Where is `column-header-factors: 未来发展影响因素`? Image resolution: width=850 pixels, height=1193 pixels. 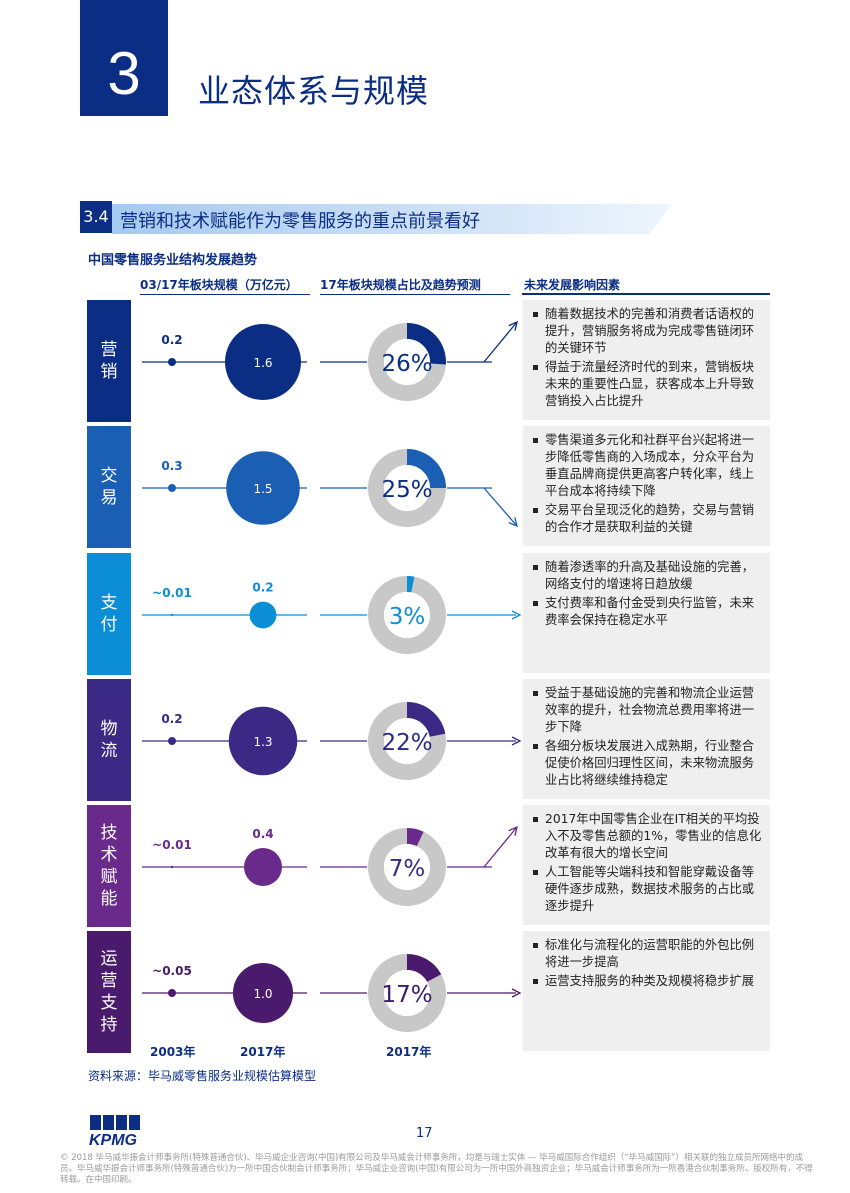
column-header-factors: 未来发展影响因素 is located at coordinates (572, 285).